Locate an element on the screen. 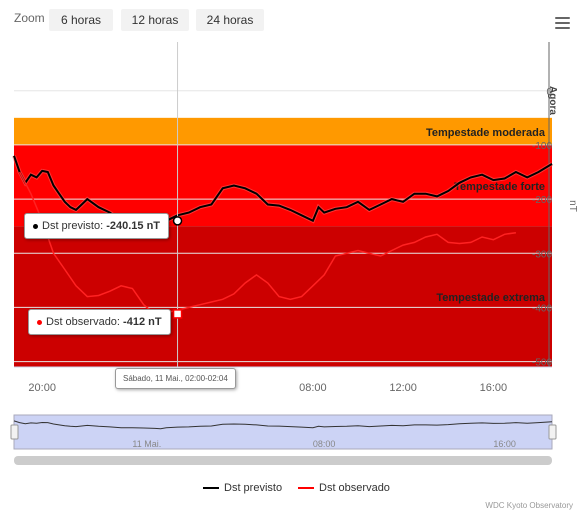 This screenshot has width=577, height=512. legend-forecast-swatch is located at coordinates (211, 488).